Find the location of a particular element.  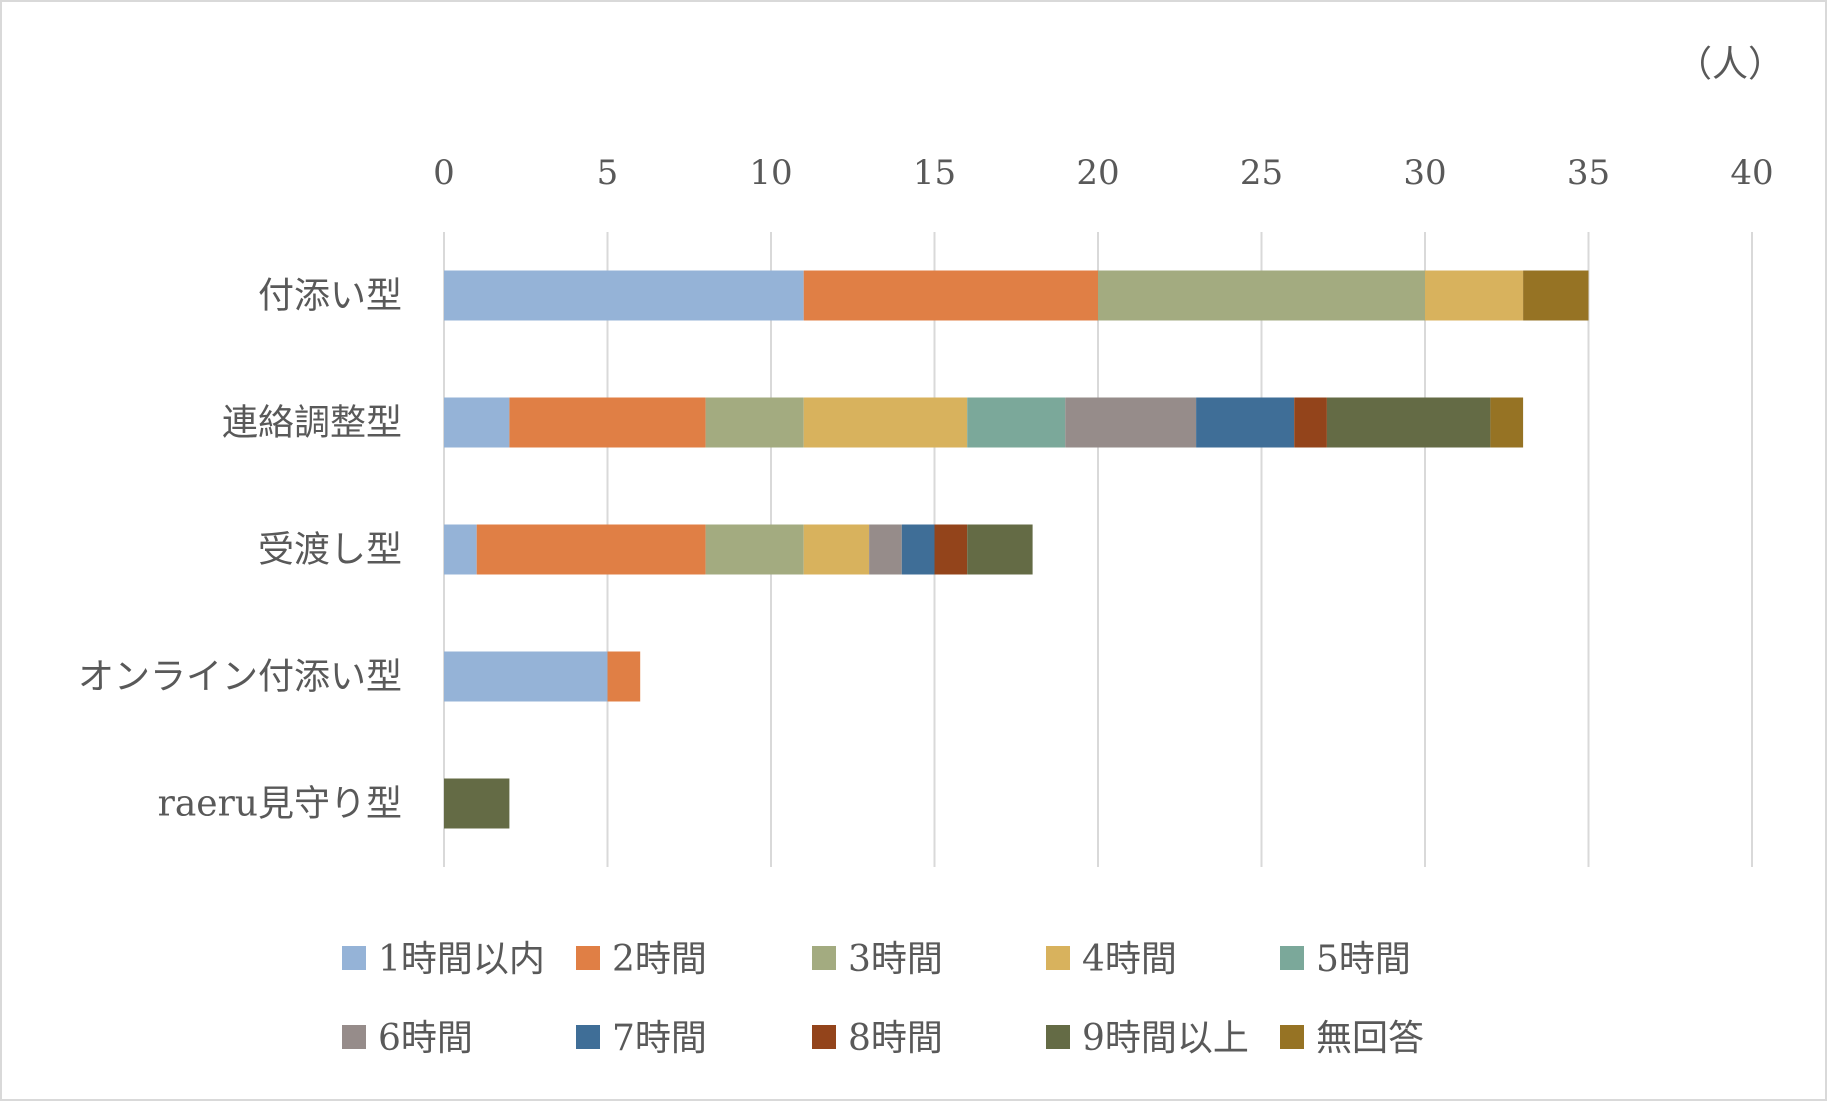

legend-label: 5時間 is located at coordinates (1363, 959).